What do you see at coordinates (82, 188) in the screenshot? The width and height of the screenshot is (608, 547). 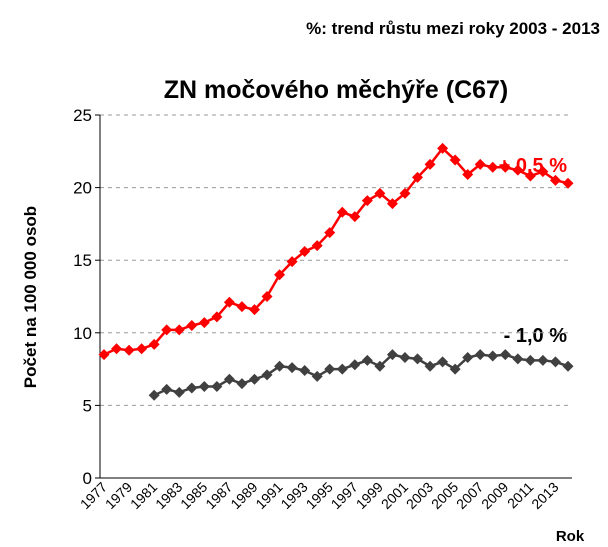 I see `y-tick-label: 20` at bounding box center [82, 188].